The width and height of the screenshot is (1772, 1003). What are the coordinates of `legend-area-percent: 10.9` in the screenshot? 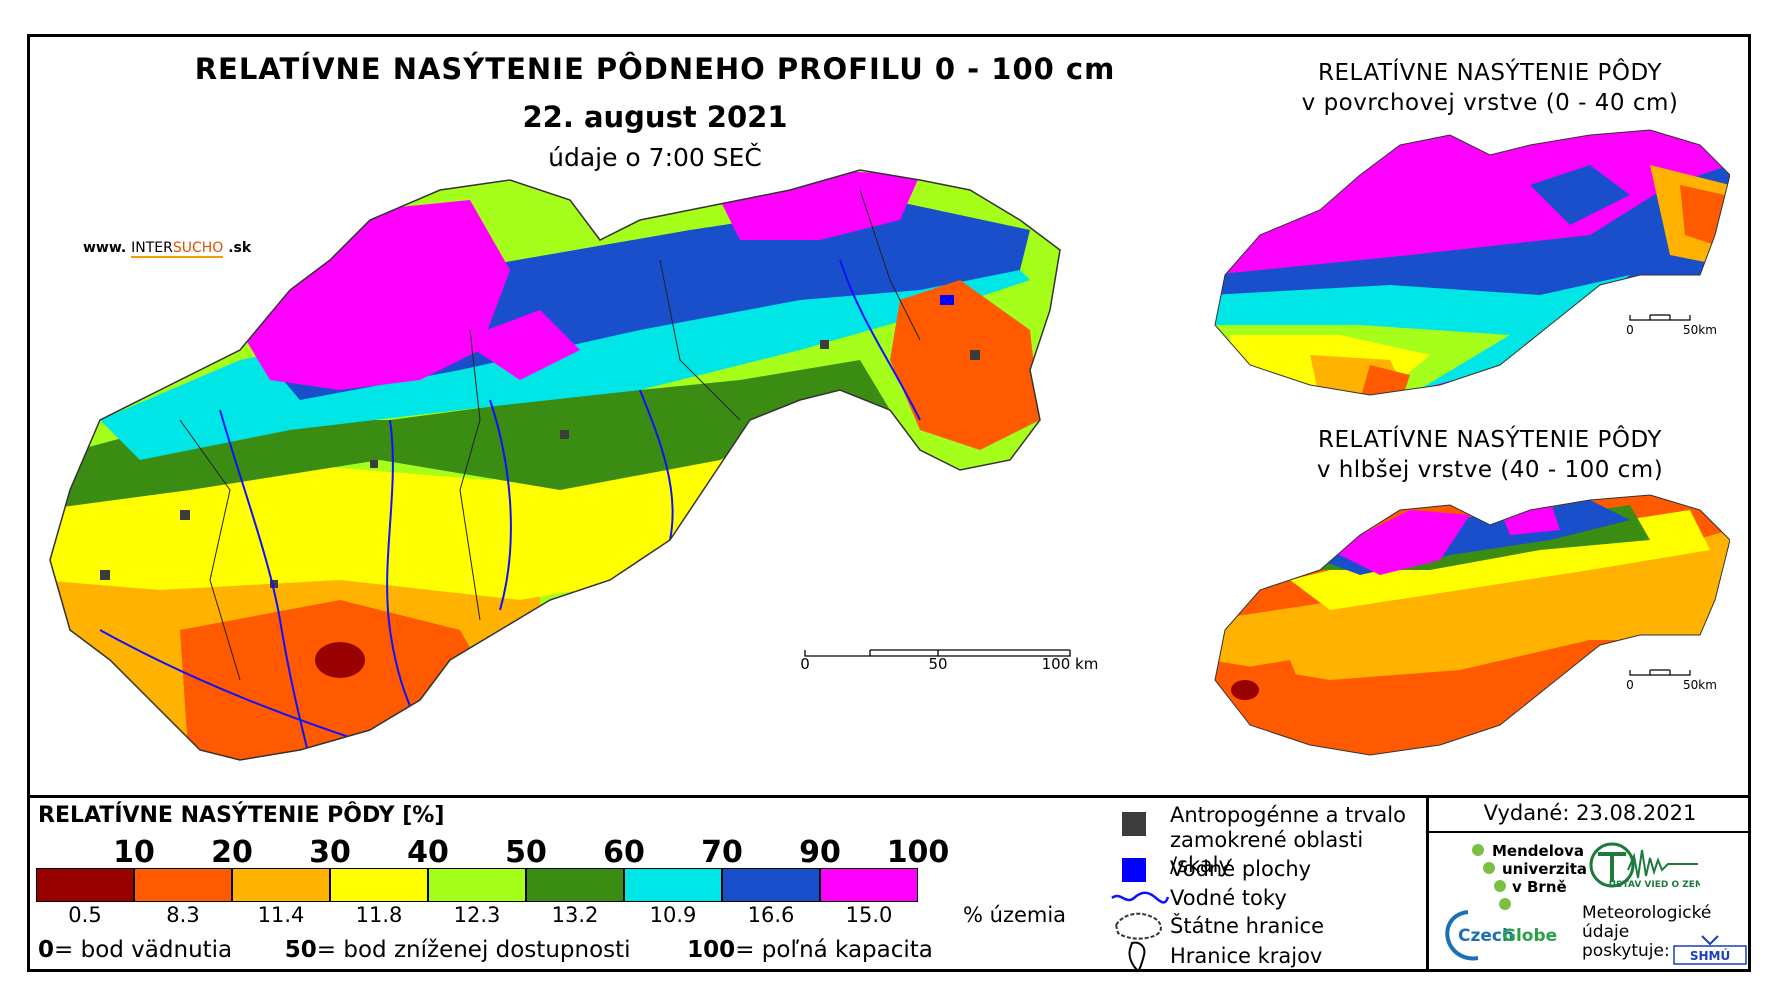 It's located at (673, 915).